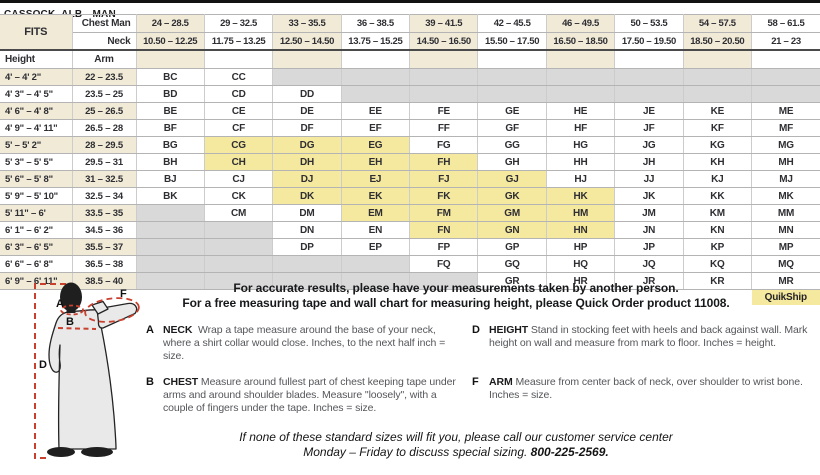 This screenshot has height=475, width=820. Describe the element at coordinates (104, 213) in the screenshot. I see `arm-range: 33.5 – 35` at that location.